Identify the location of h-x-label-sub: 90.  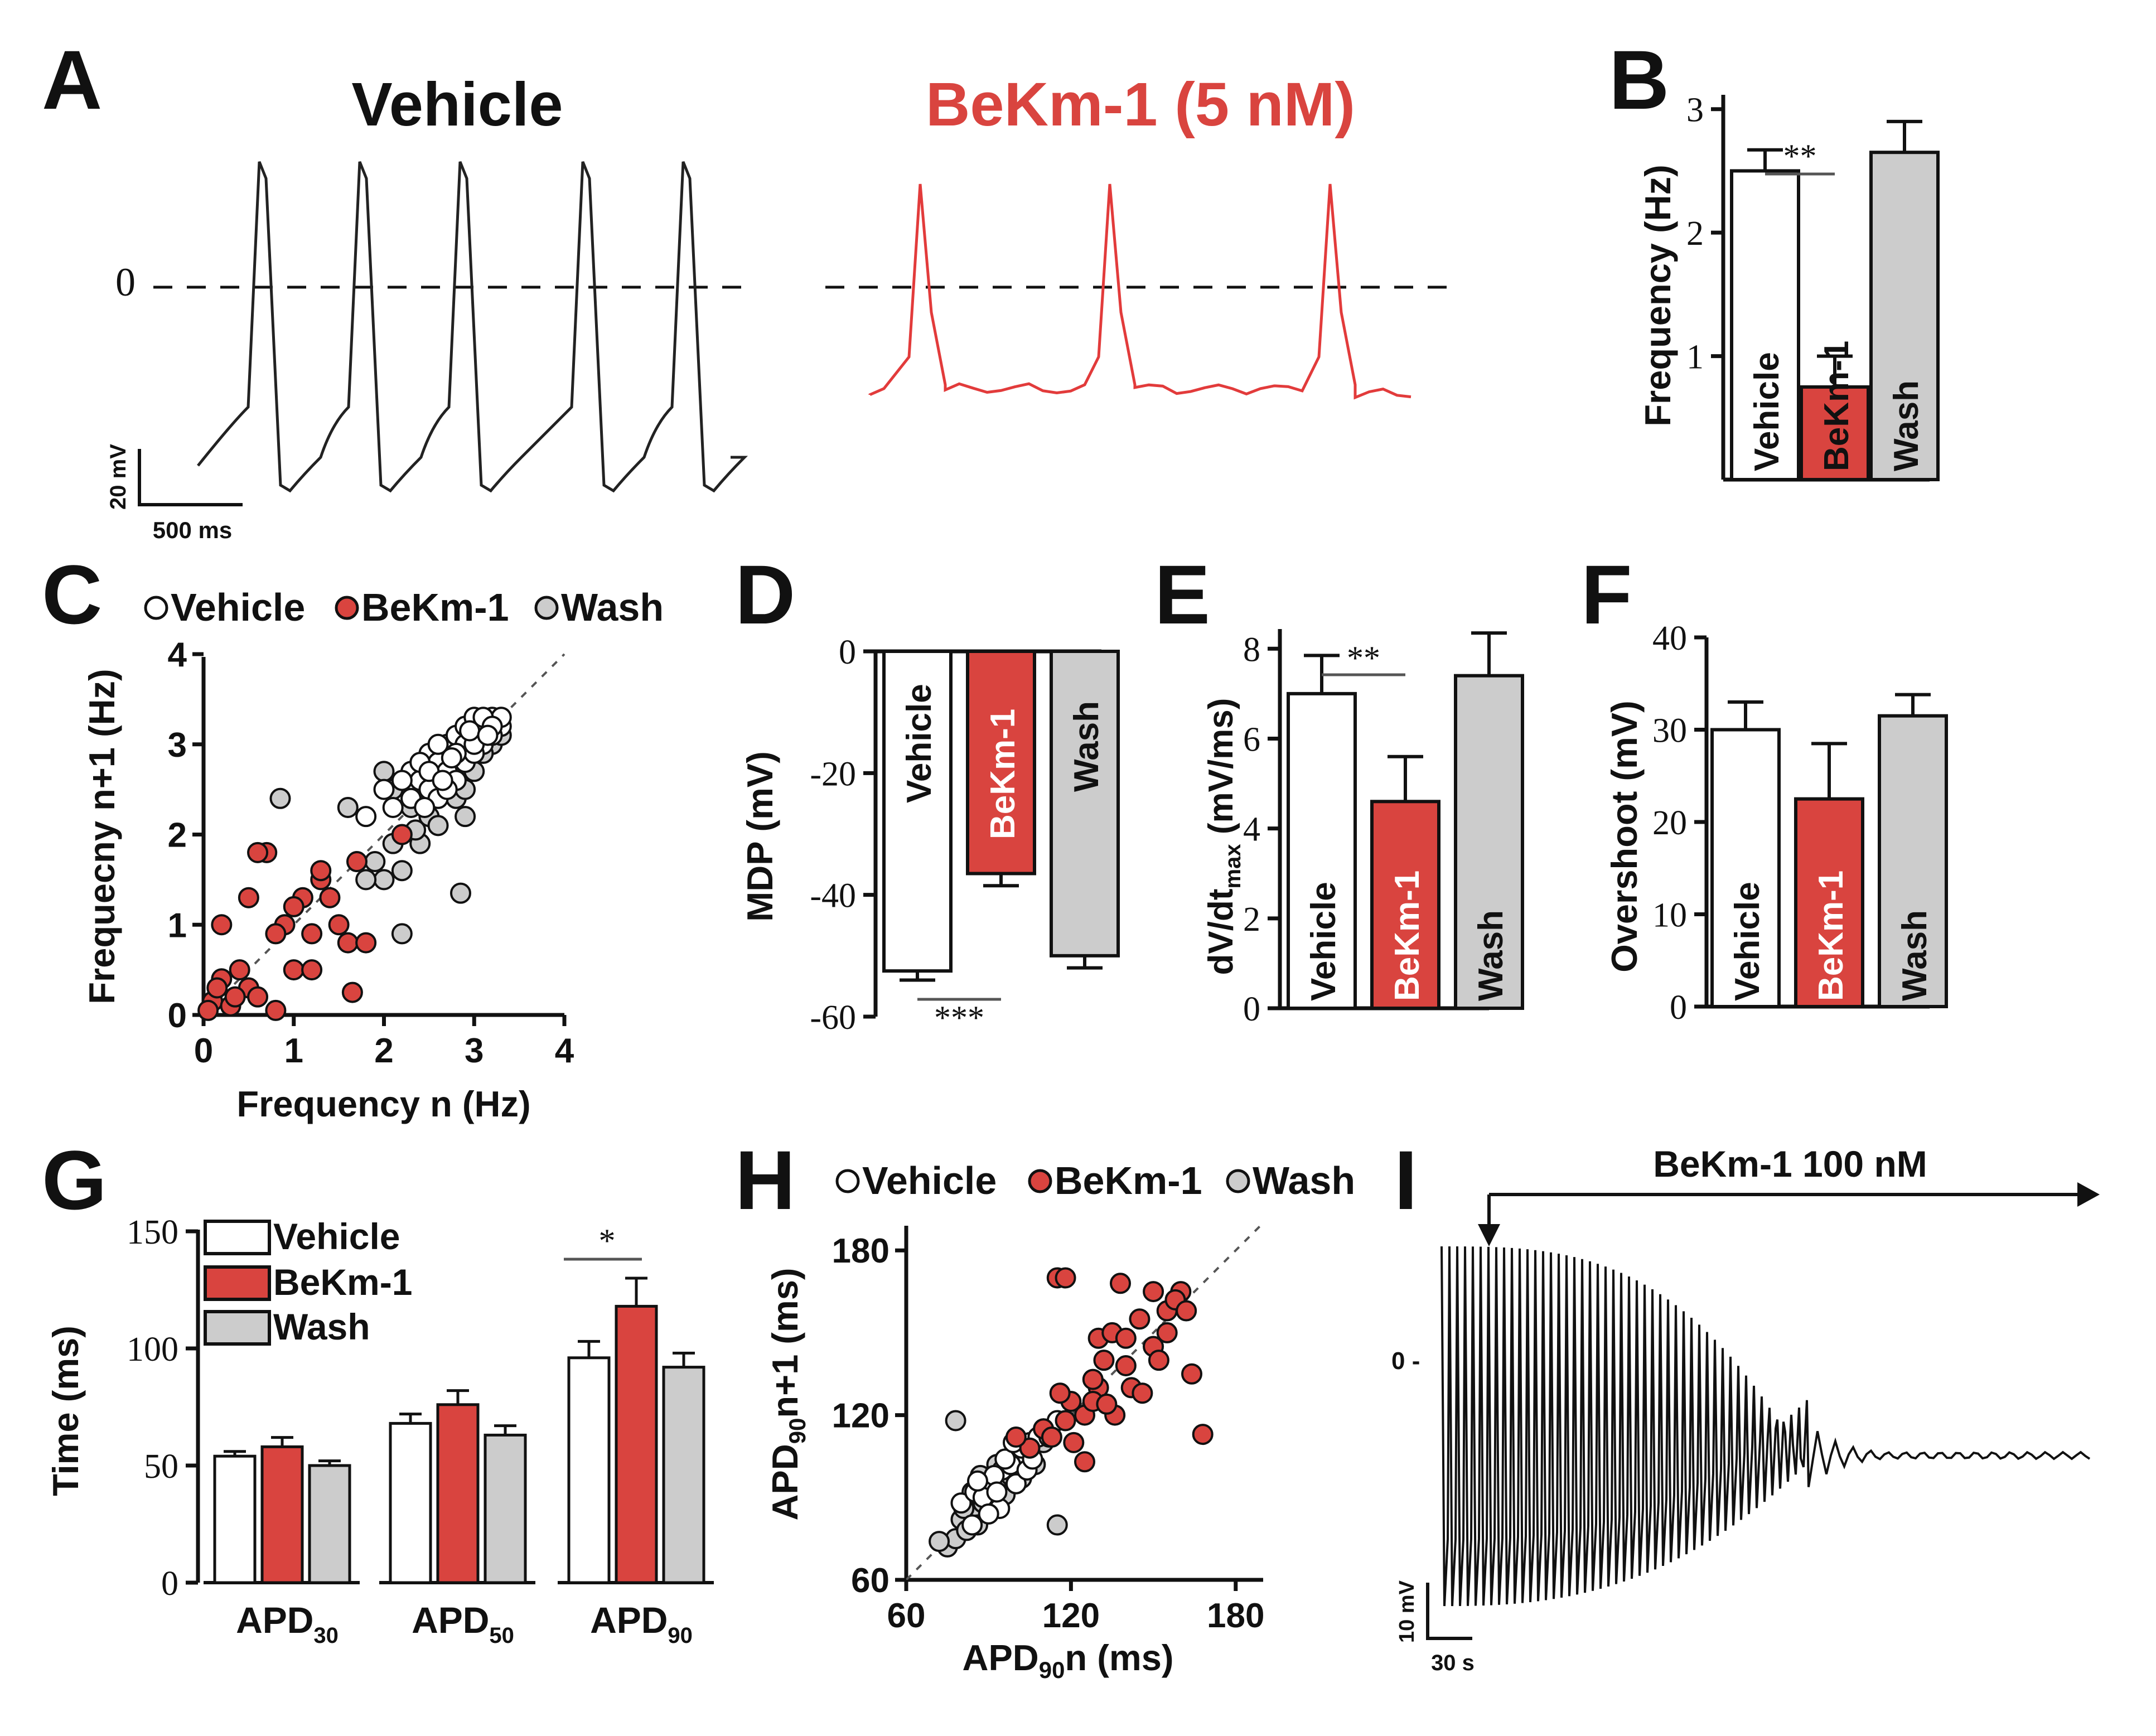
(1052, 1670).